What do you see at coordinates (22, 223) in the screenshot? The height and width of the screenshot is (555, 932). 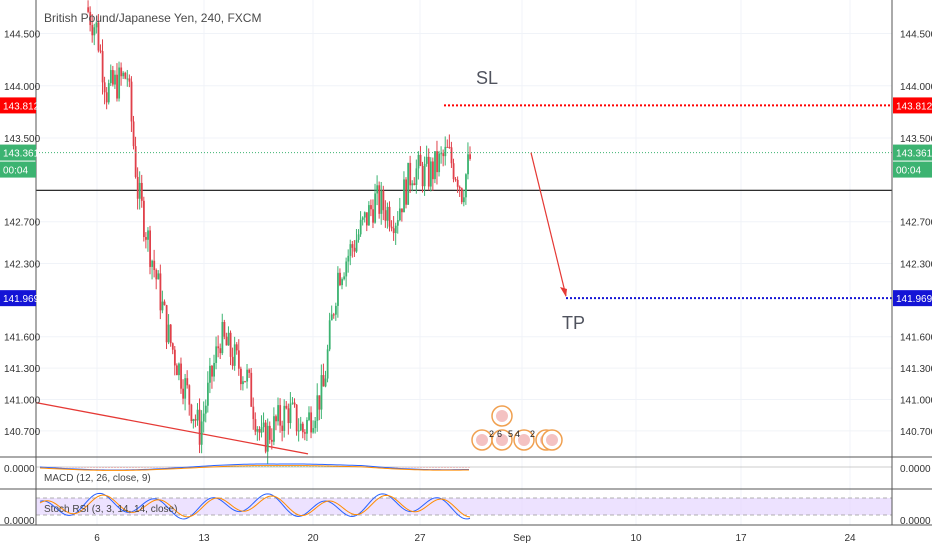 I see `y-tick-label-left: 142.700` at bounding box center [22, 223].